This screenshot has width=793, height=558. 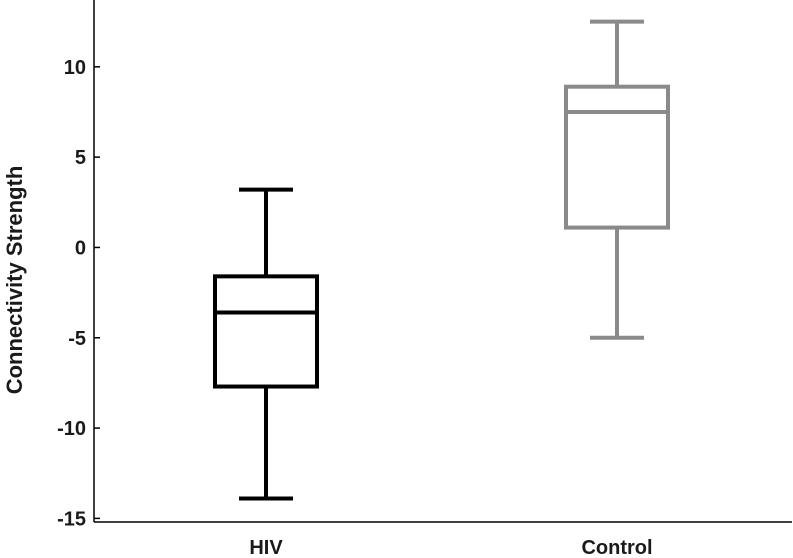 I want to click on y-tick-label: 0, so click(x=80, y=248).